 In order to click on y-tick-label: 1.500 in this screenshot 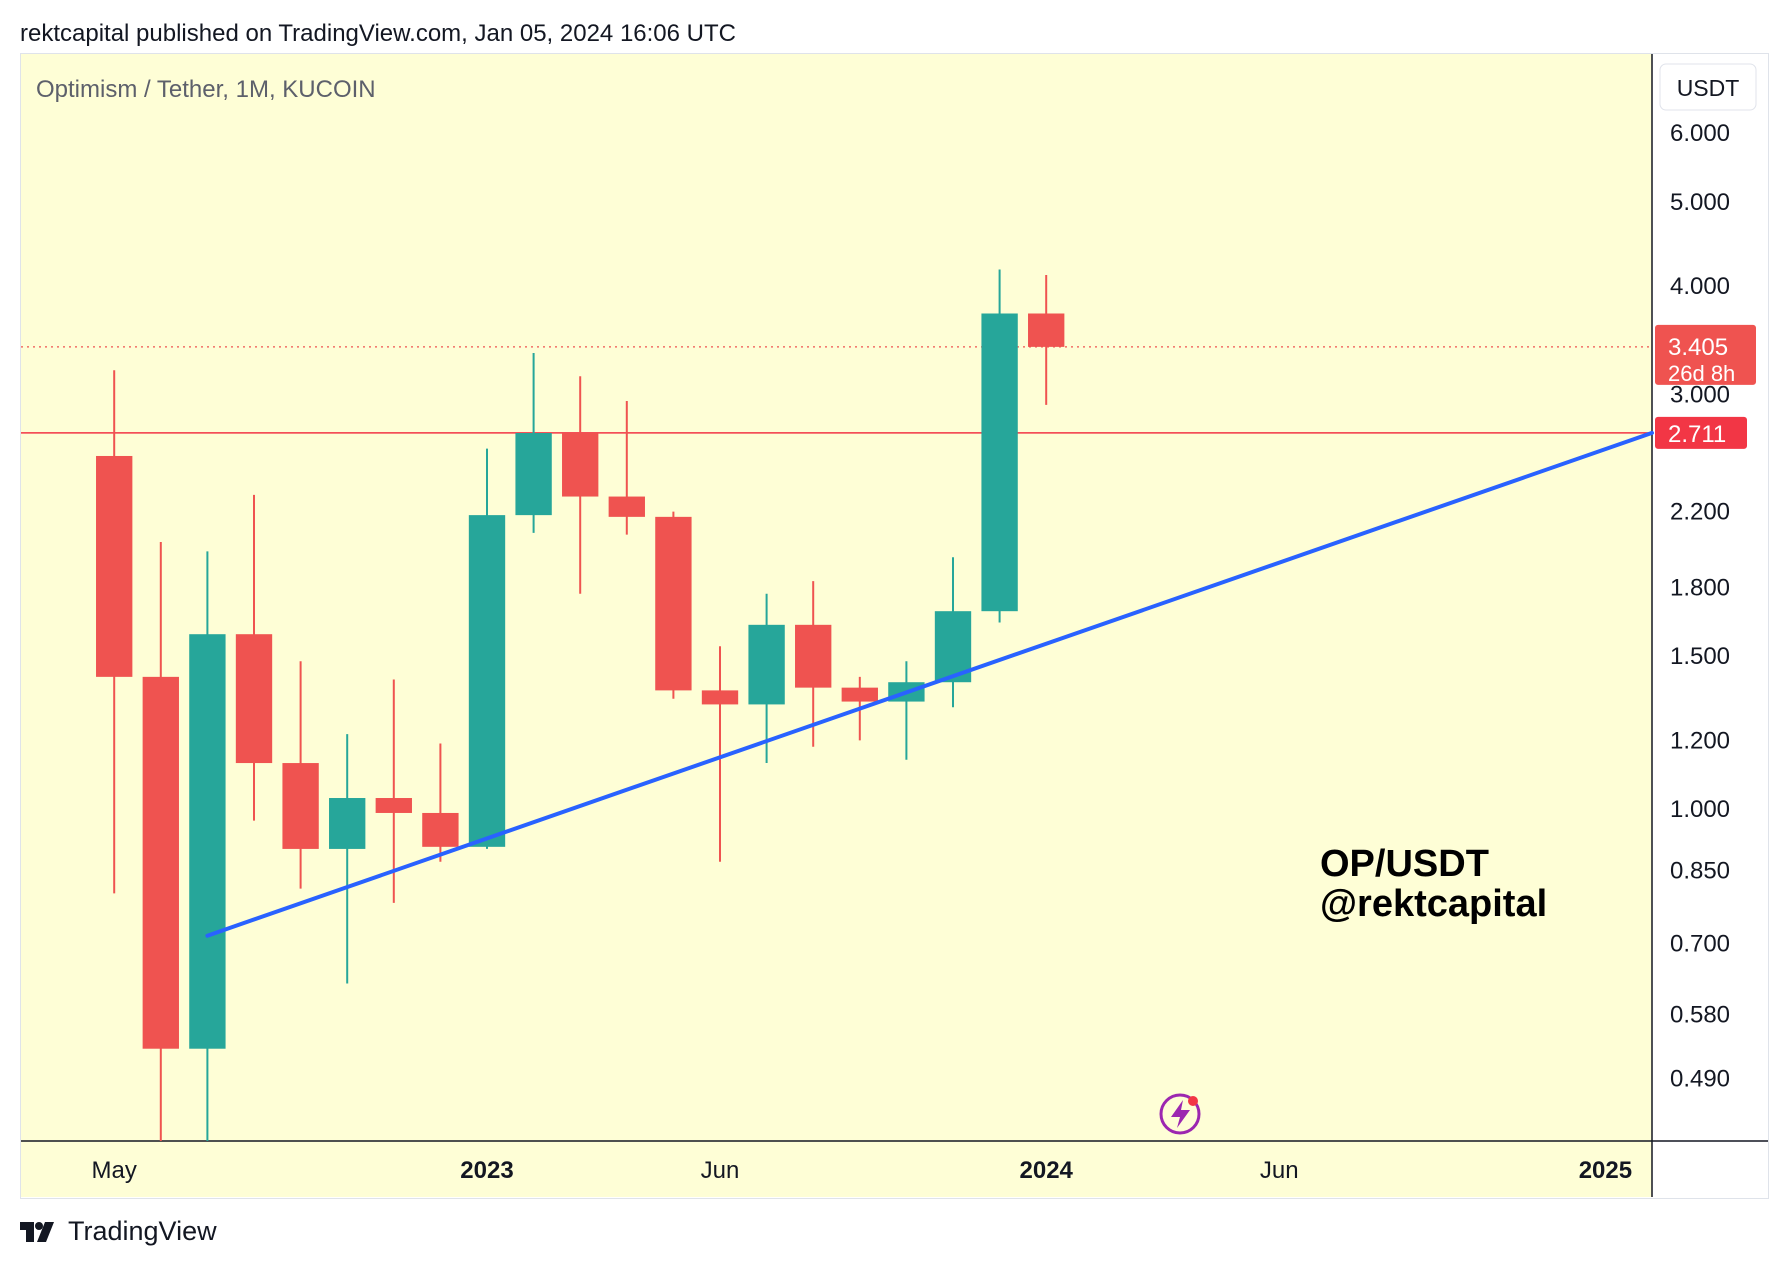, I will do `click(1700, 656)`.